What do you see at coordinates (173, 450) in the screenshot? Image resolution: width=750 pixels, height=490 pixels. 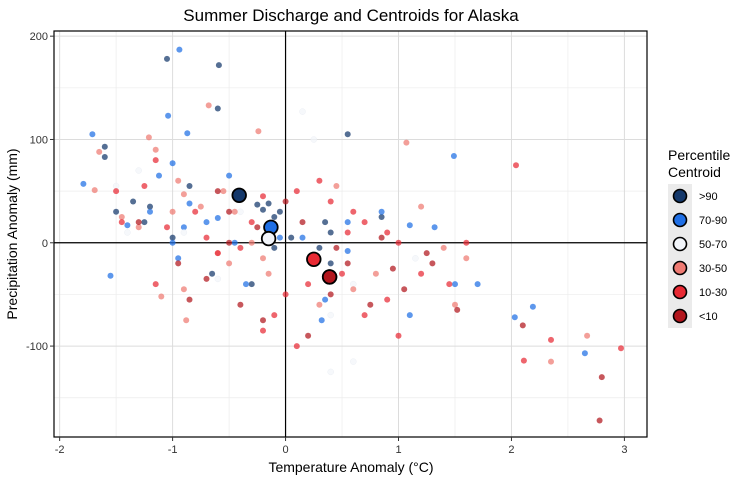 I see `x-tick-label: -1` at bounding box center [173, 450].